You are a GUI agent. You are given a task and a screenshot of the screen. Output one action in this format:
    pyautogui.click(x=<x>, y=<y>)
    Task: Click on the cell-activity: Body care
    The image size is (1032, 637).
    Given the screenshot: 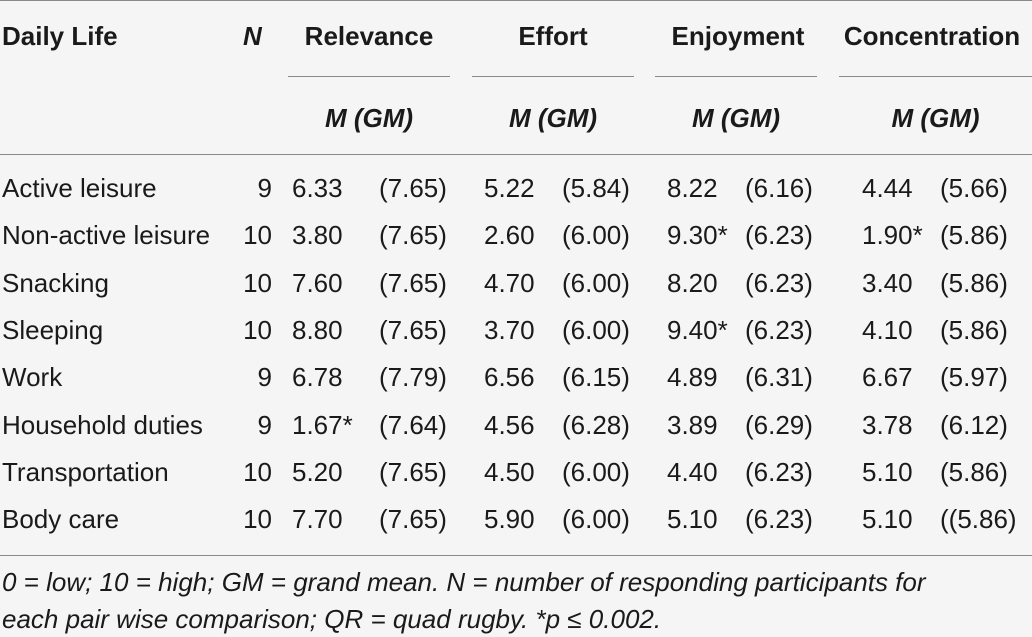 What is the action you would take?
    pyautogui.click(x=61, y=519)
    